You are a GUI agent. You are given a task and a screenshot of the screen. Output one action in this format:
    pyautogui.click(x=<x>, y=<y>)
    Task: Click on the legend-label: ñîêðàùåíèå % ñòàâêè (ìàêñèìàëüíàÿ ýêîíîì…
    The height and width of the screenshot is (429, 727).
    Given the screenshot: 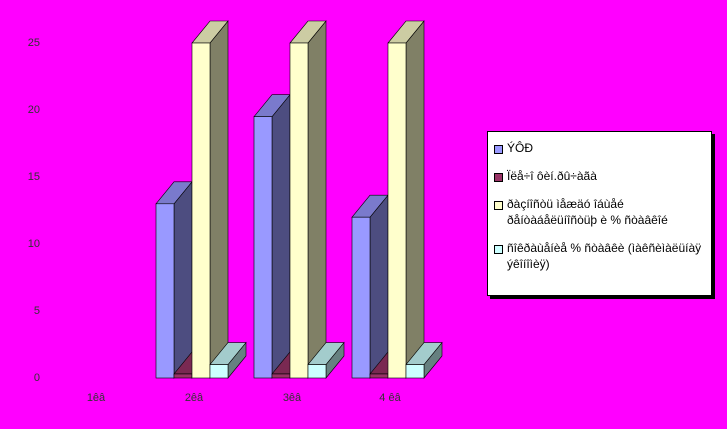 What is the action you would take?
    pyautogui.click(x=604, y=256)
    